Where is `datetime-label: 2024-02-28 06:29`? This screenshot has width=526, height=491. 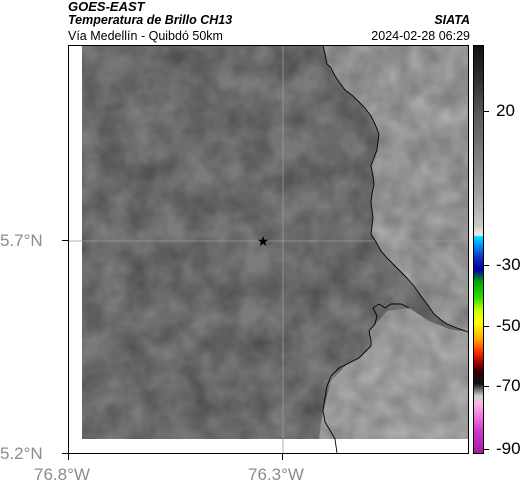
datetime-label: 2024-02-28 06:29 is located at coordinates (420, 36).